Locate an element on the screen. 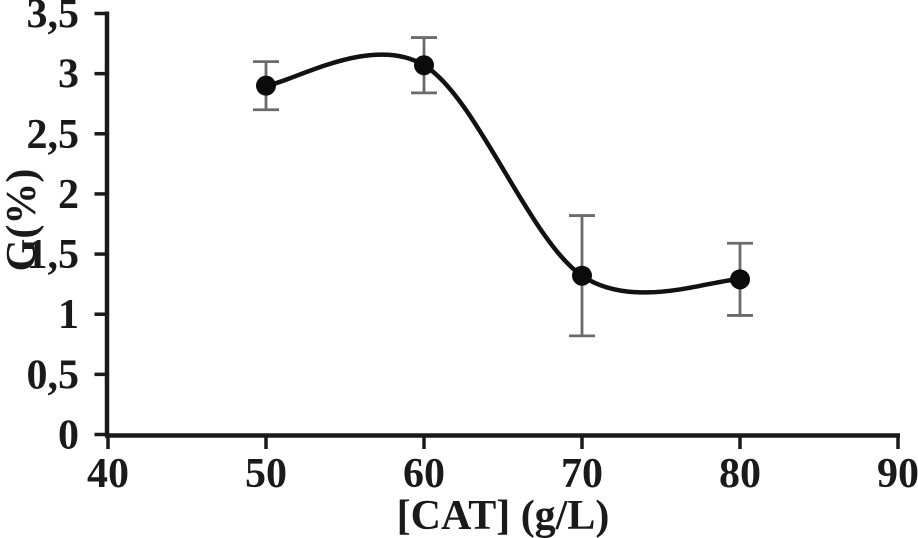  x-tick-label: 50 is located at coordinates (266, 474).